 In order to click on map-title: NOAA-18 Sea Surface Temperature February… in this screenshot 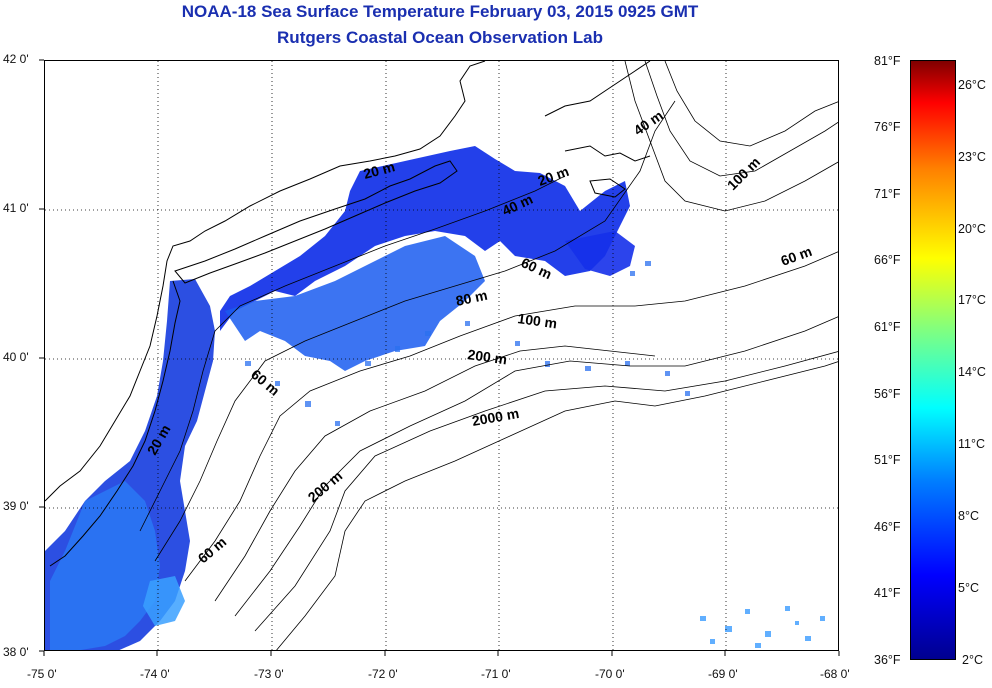, I will do `click(440, 11)`.